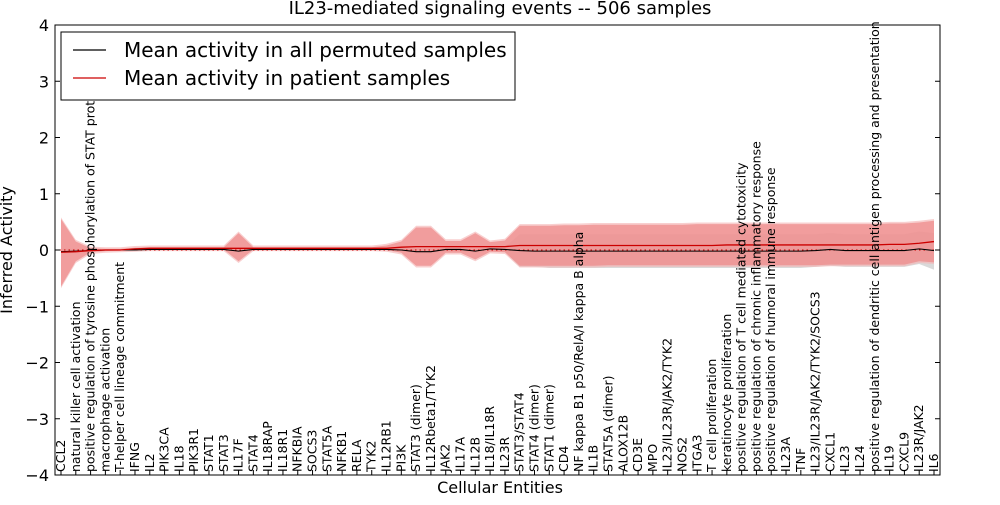 The width and height of the screenshot is (1000, 505). Describe the element at coordinates (918, 438) in the screenshot. I see `x-category-label: IL23R/JAK2` at that location.